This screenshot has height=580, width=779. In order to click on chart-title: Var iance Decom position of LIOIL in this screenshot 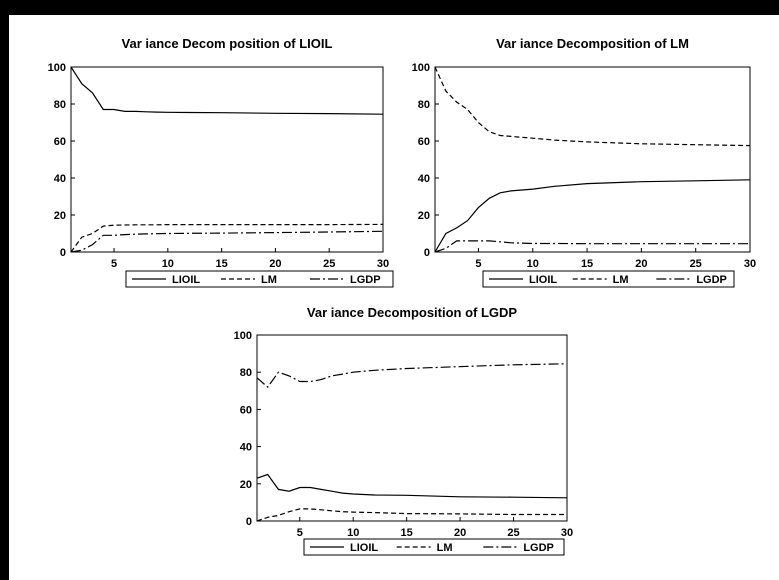, I will do `click(227, 43)`.